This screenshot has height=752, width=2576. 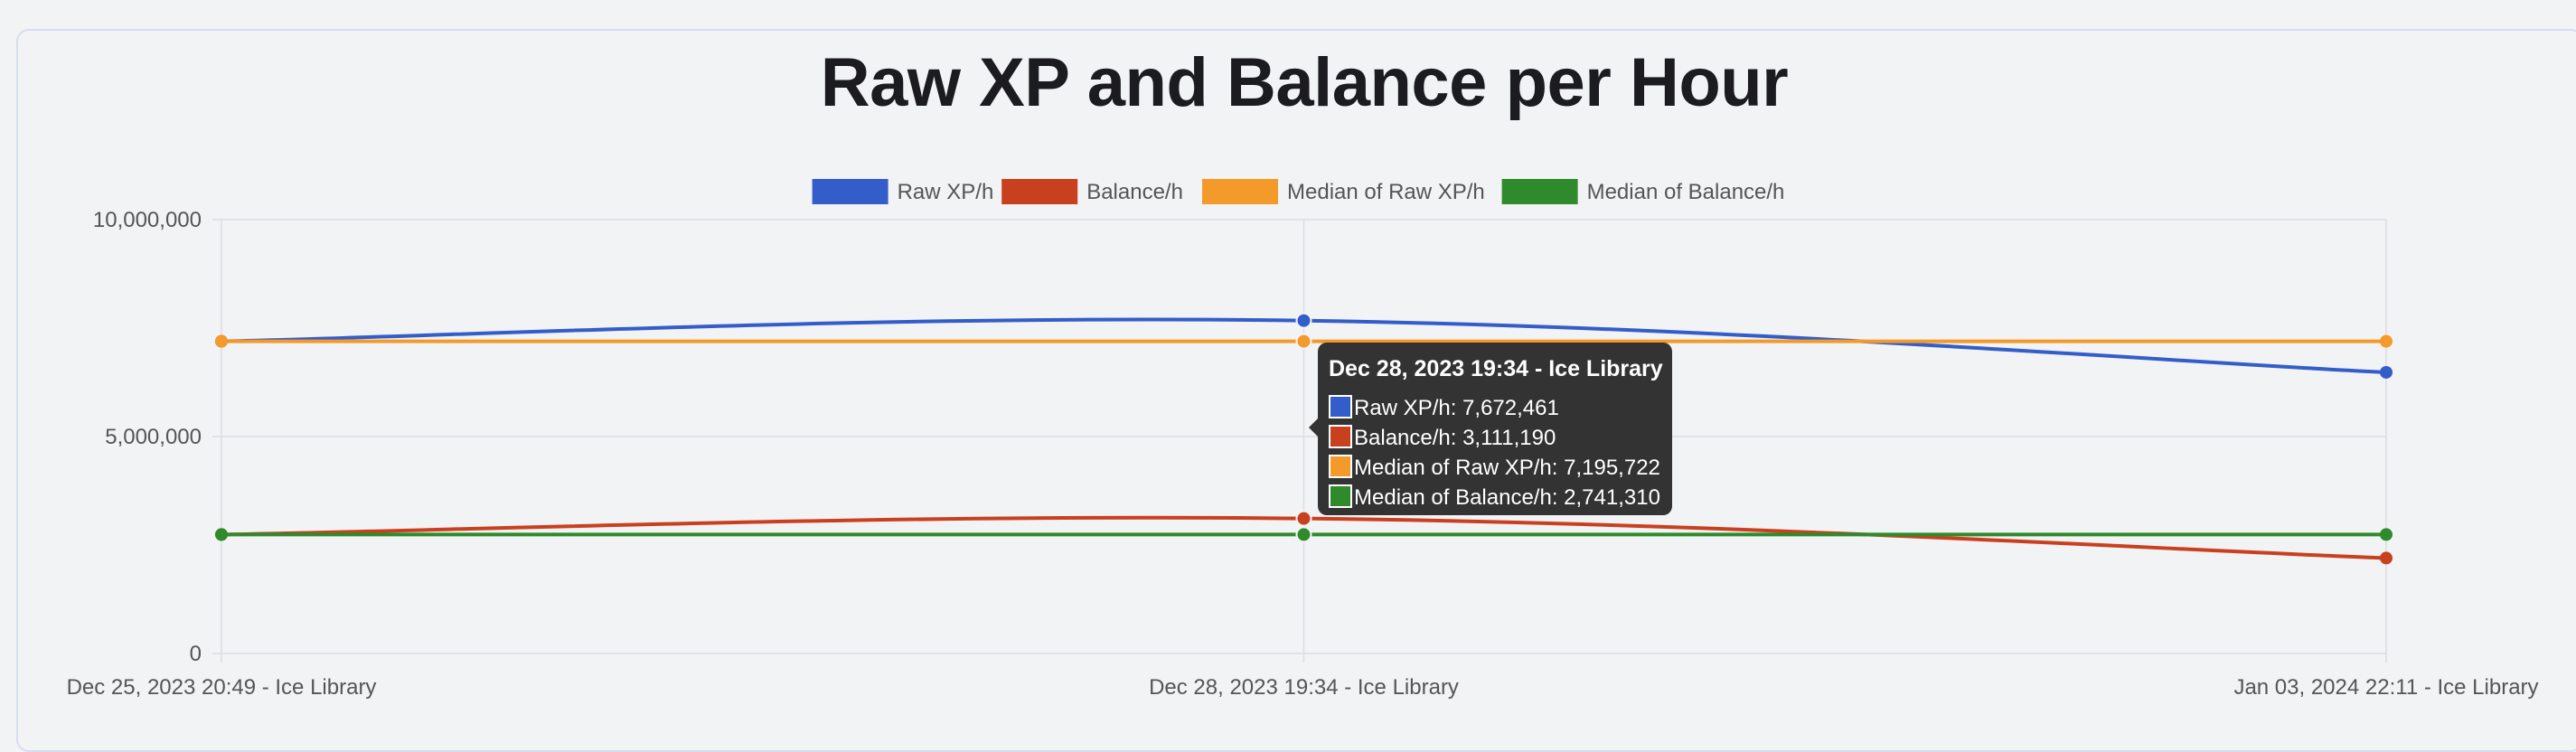 What do you see at coordinates (1686, 192) in the screenshot?
I see `legend-label: Median of Balance/h` at bounding box center [1686, 192].